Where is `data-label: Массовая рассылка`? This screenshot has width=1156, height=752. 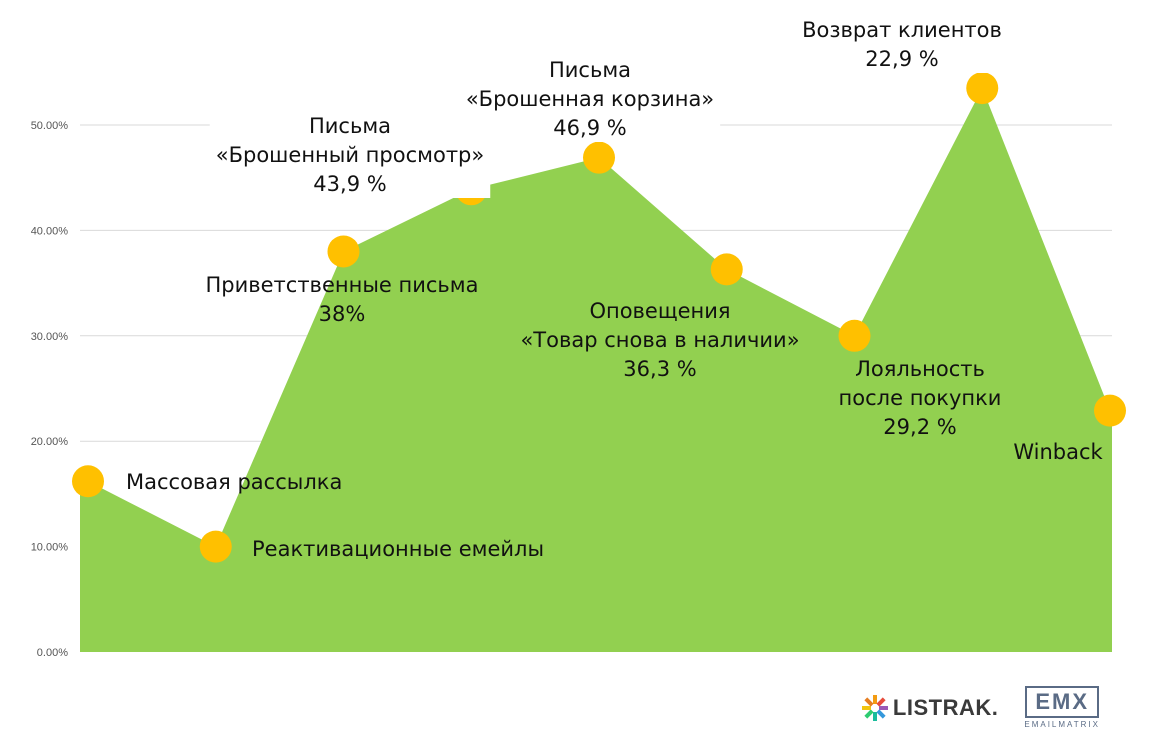 data-label: Массовая рассылка is located at coordinates (234, 482).